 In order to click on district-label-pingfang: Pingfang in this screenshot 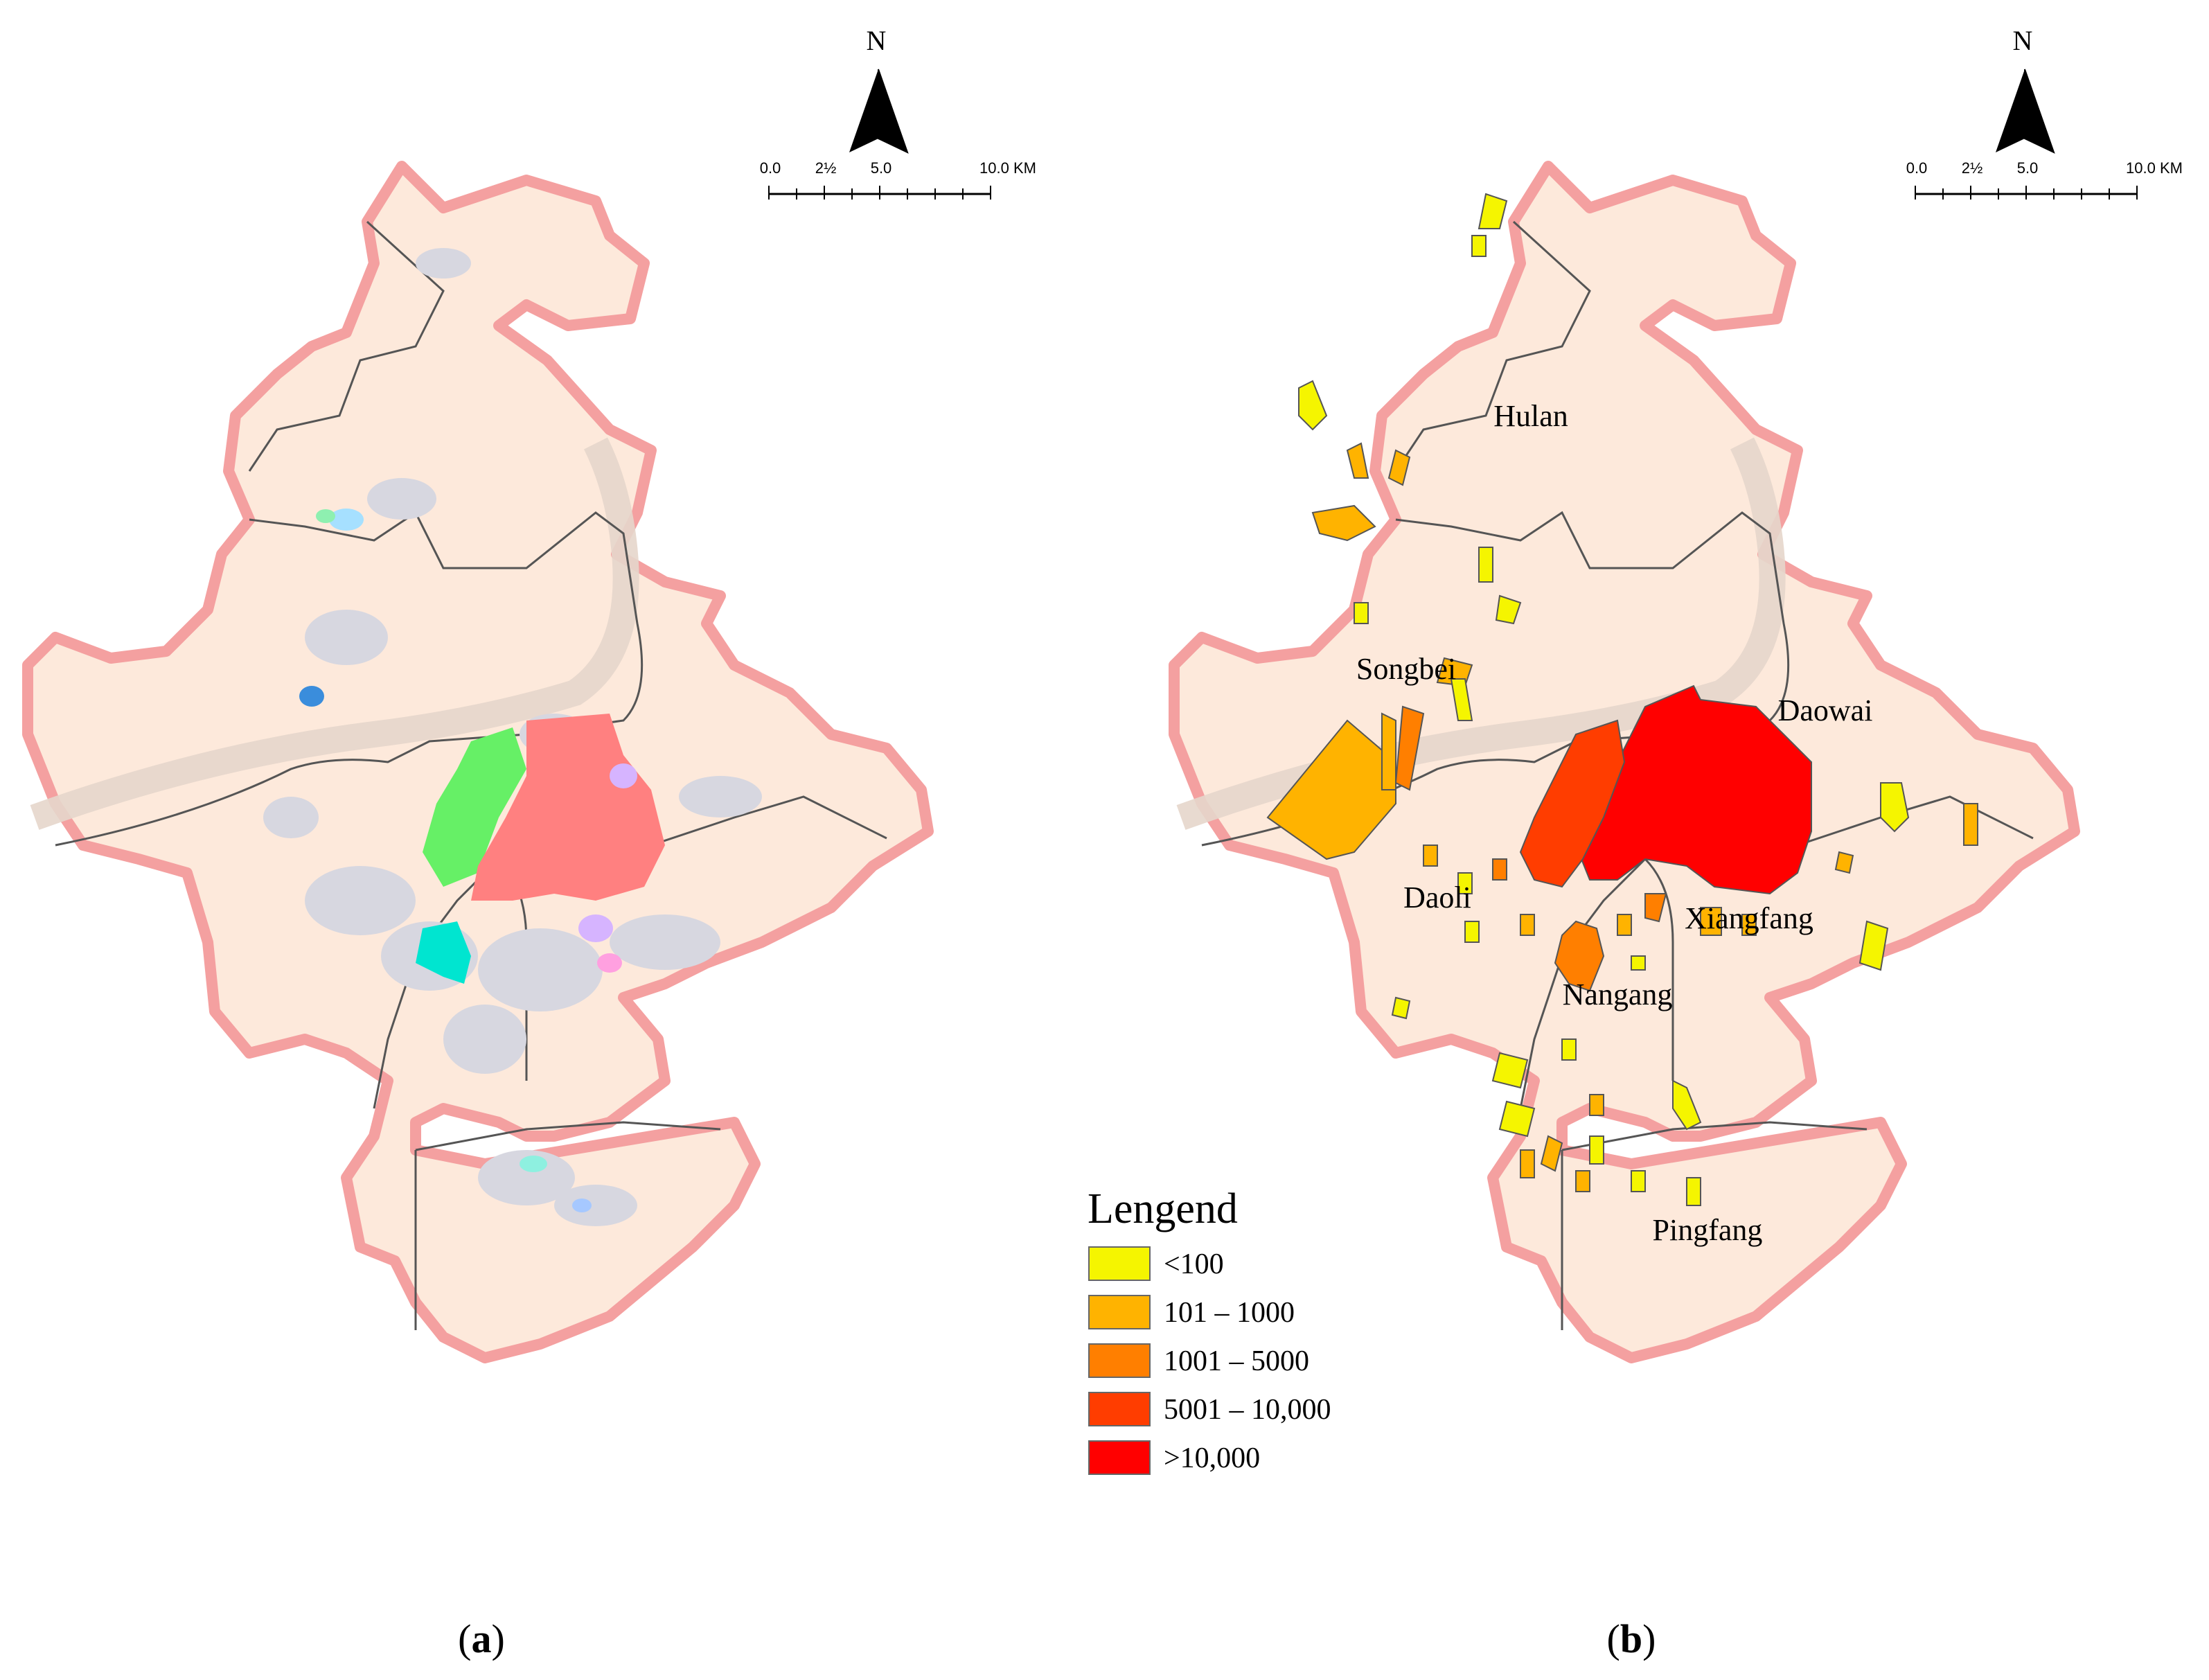, I will do `click(1708, 1230)`.